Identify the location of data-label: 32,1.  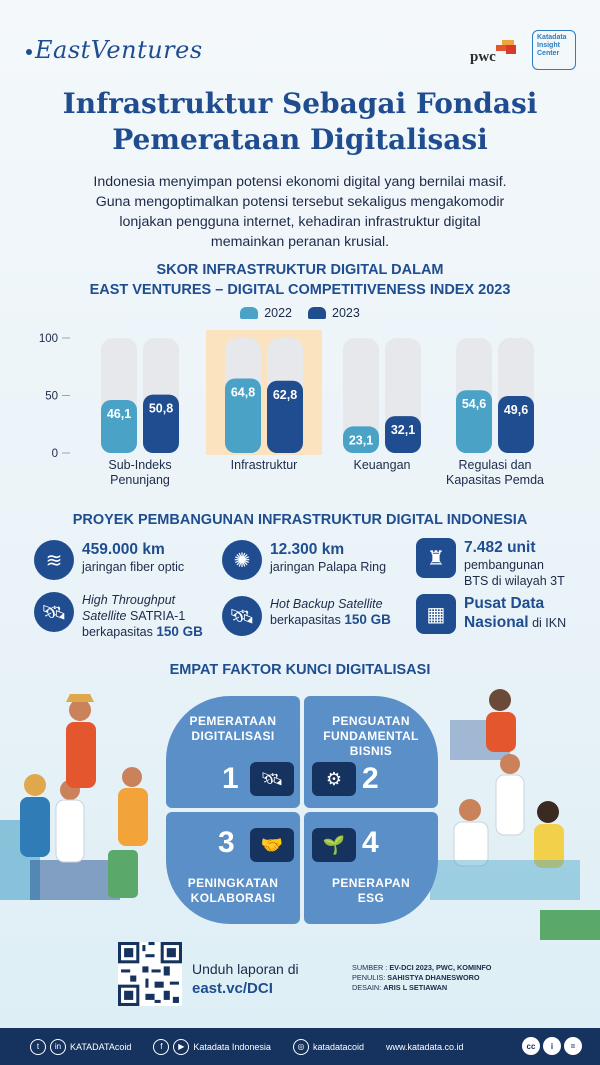
(403, 430).